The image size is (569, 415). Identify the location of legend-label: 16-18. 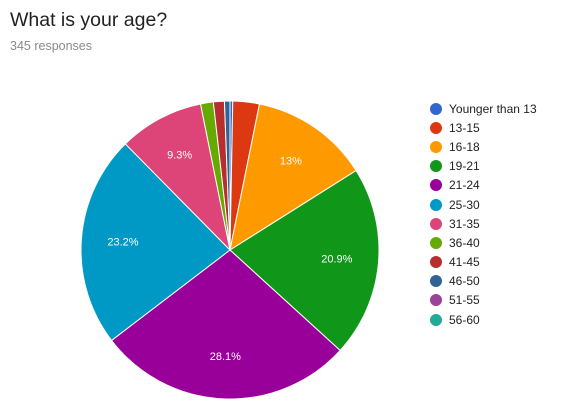
(464, 146).